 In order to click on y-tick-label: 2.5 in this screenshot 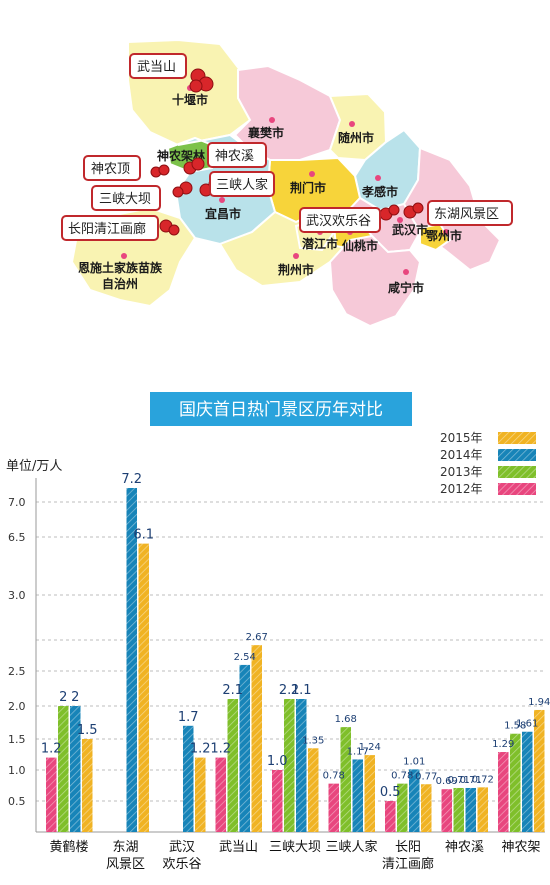, I will do `click(17, 671)`.